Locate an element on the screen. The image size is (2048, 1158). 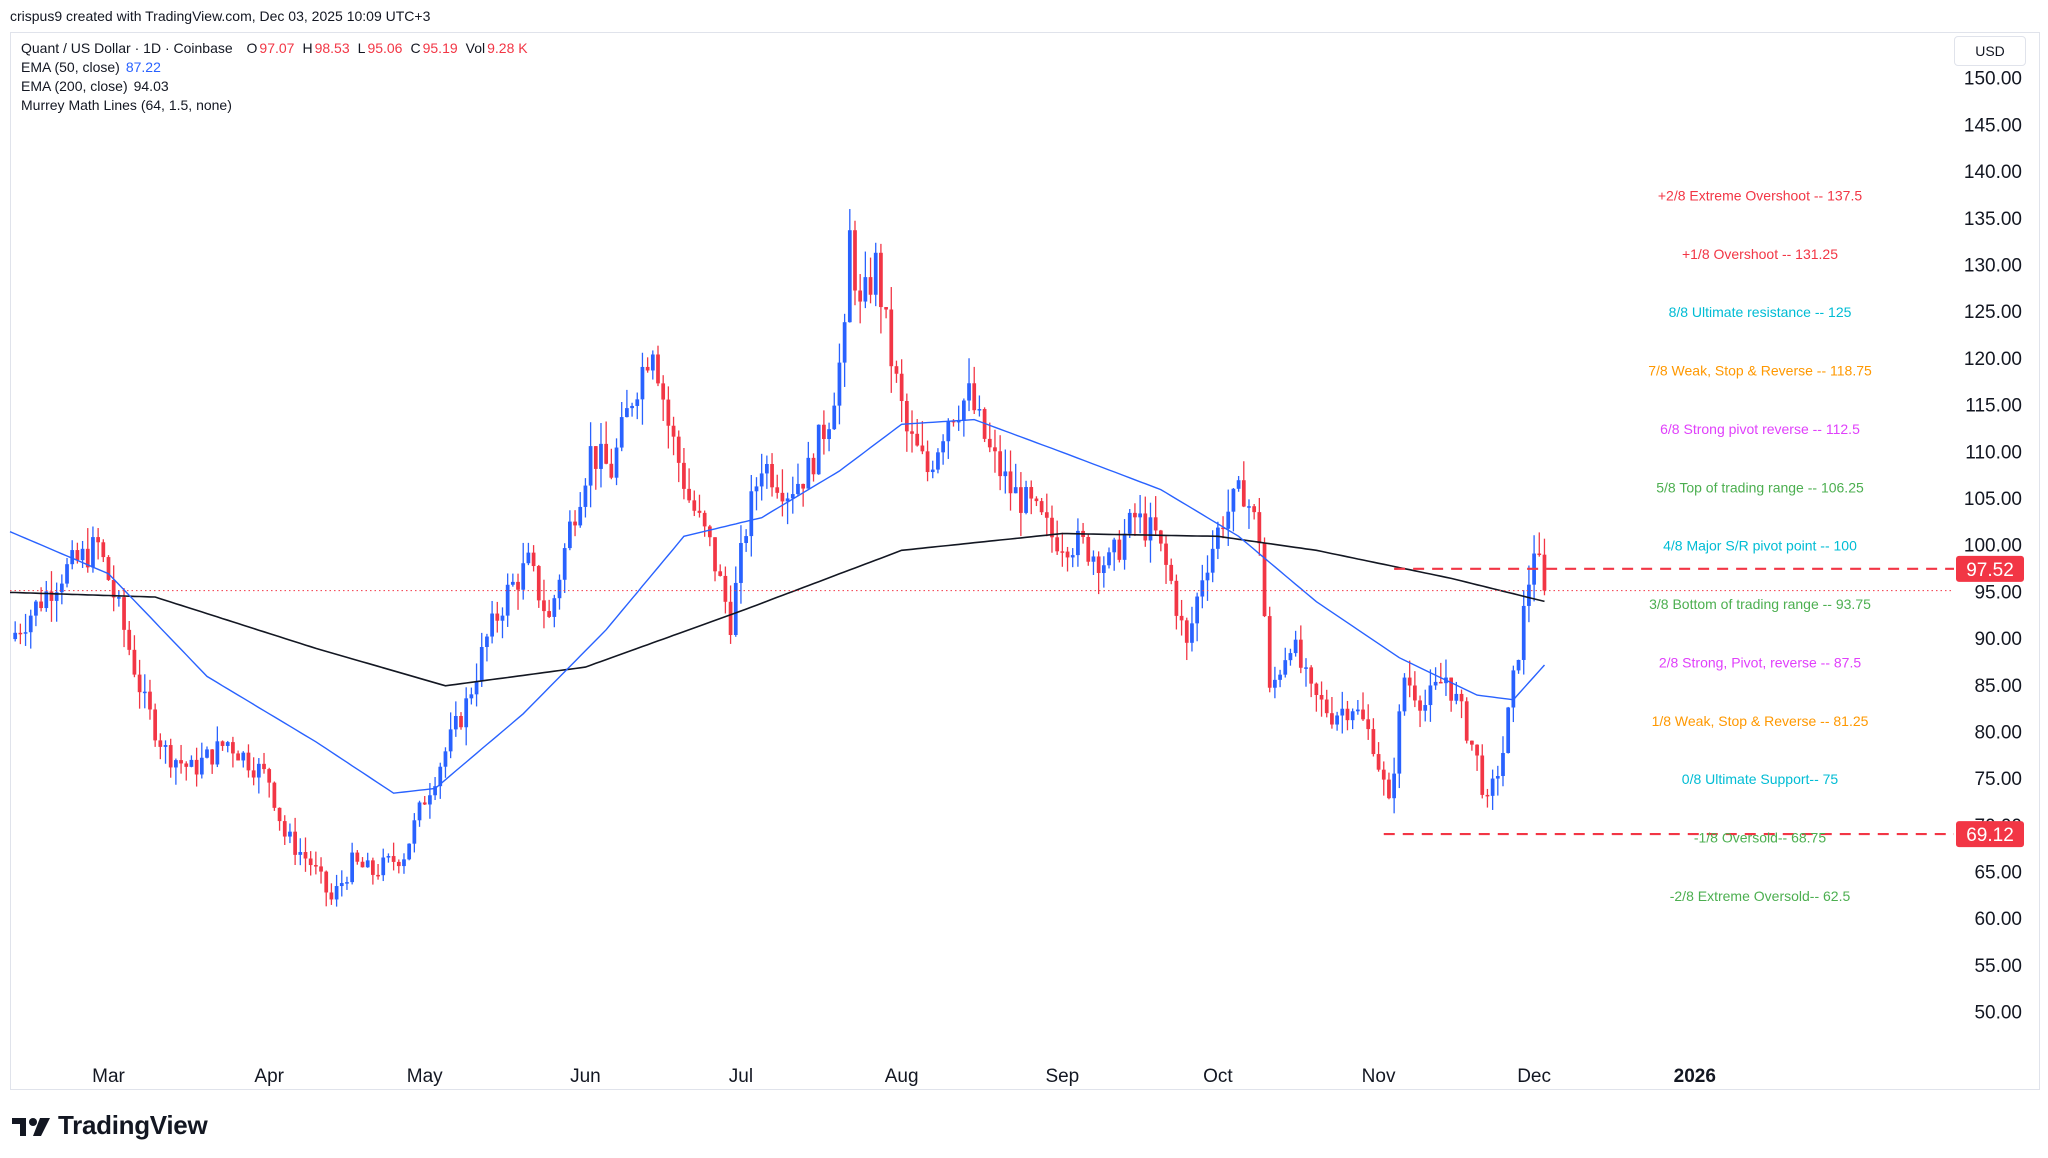
price-tag-label: 97.52 is located at coordinates (1990, 570).